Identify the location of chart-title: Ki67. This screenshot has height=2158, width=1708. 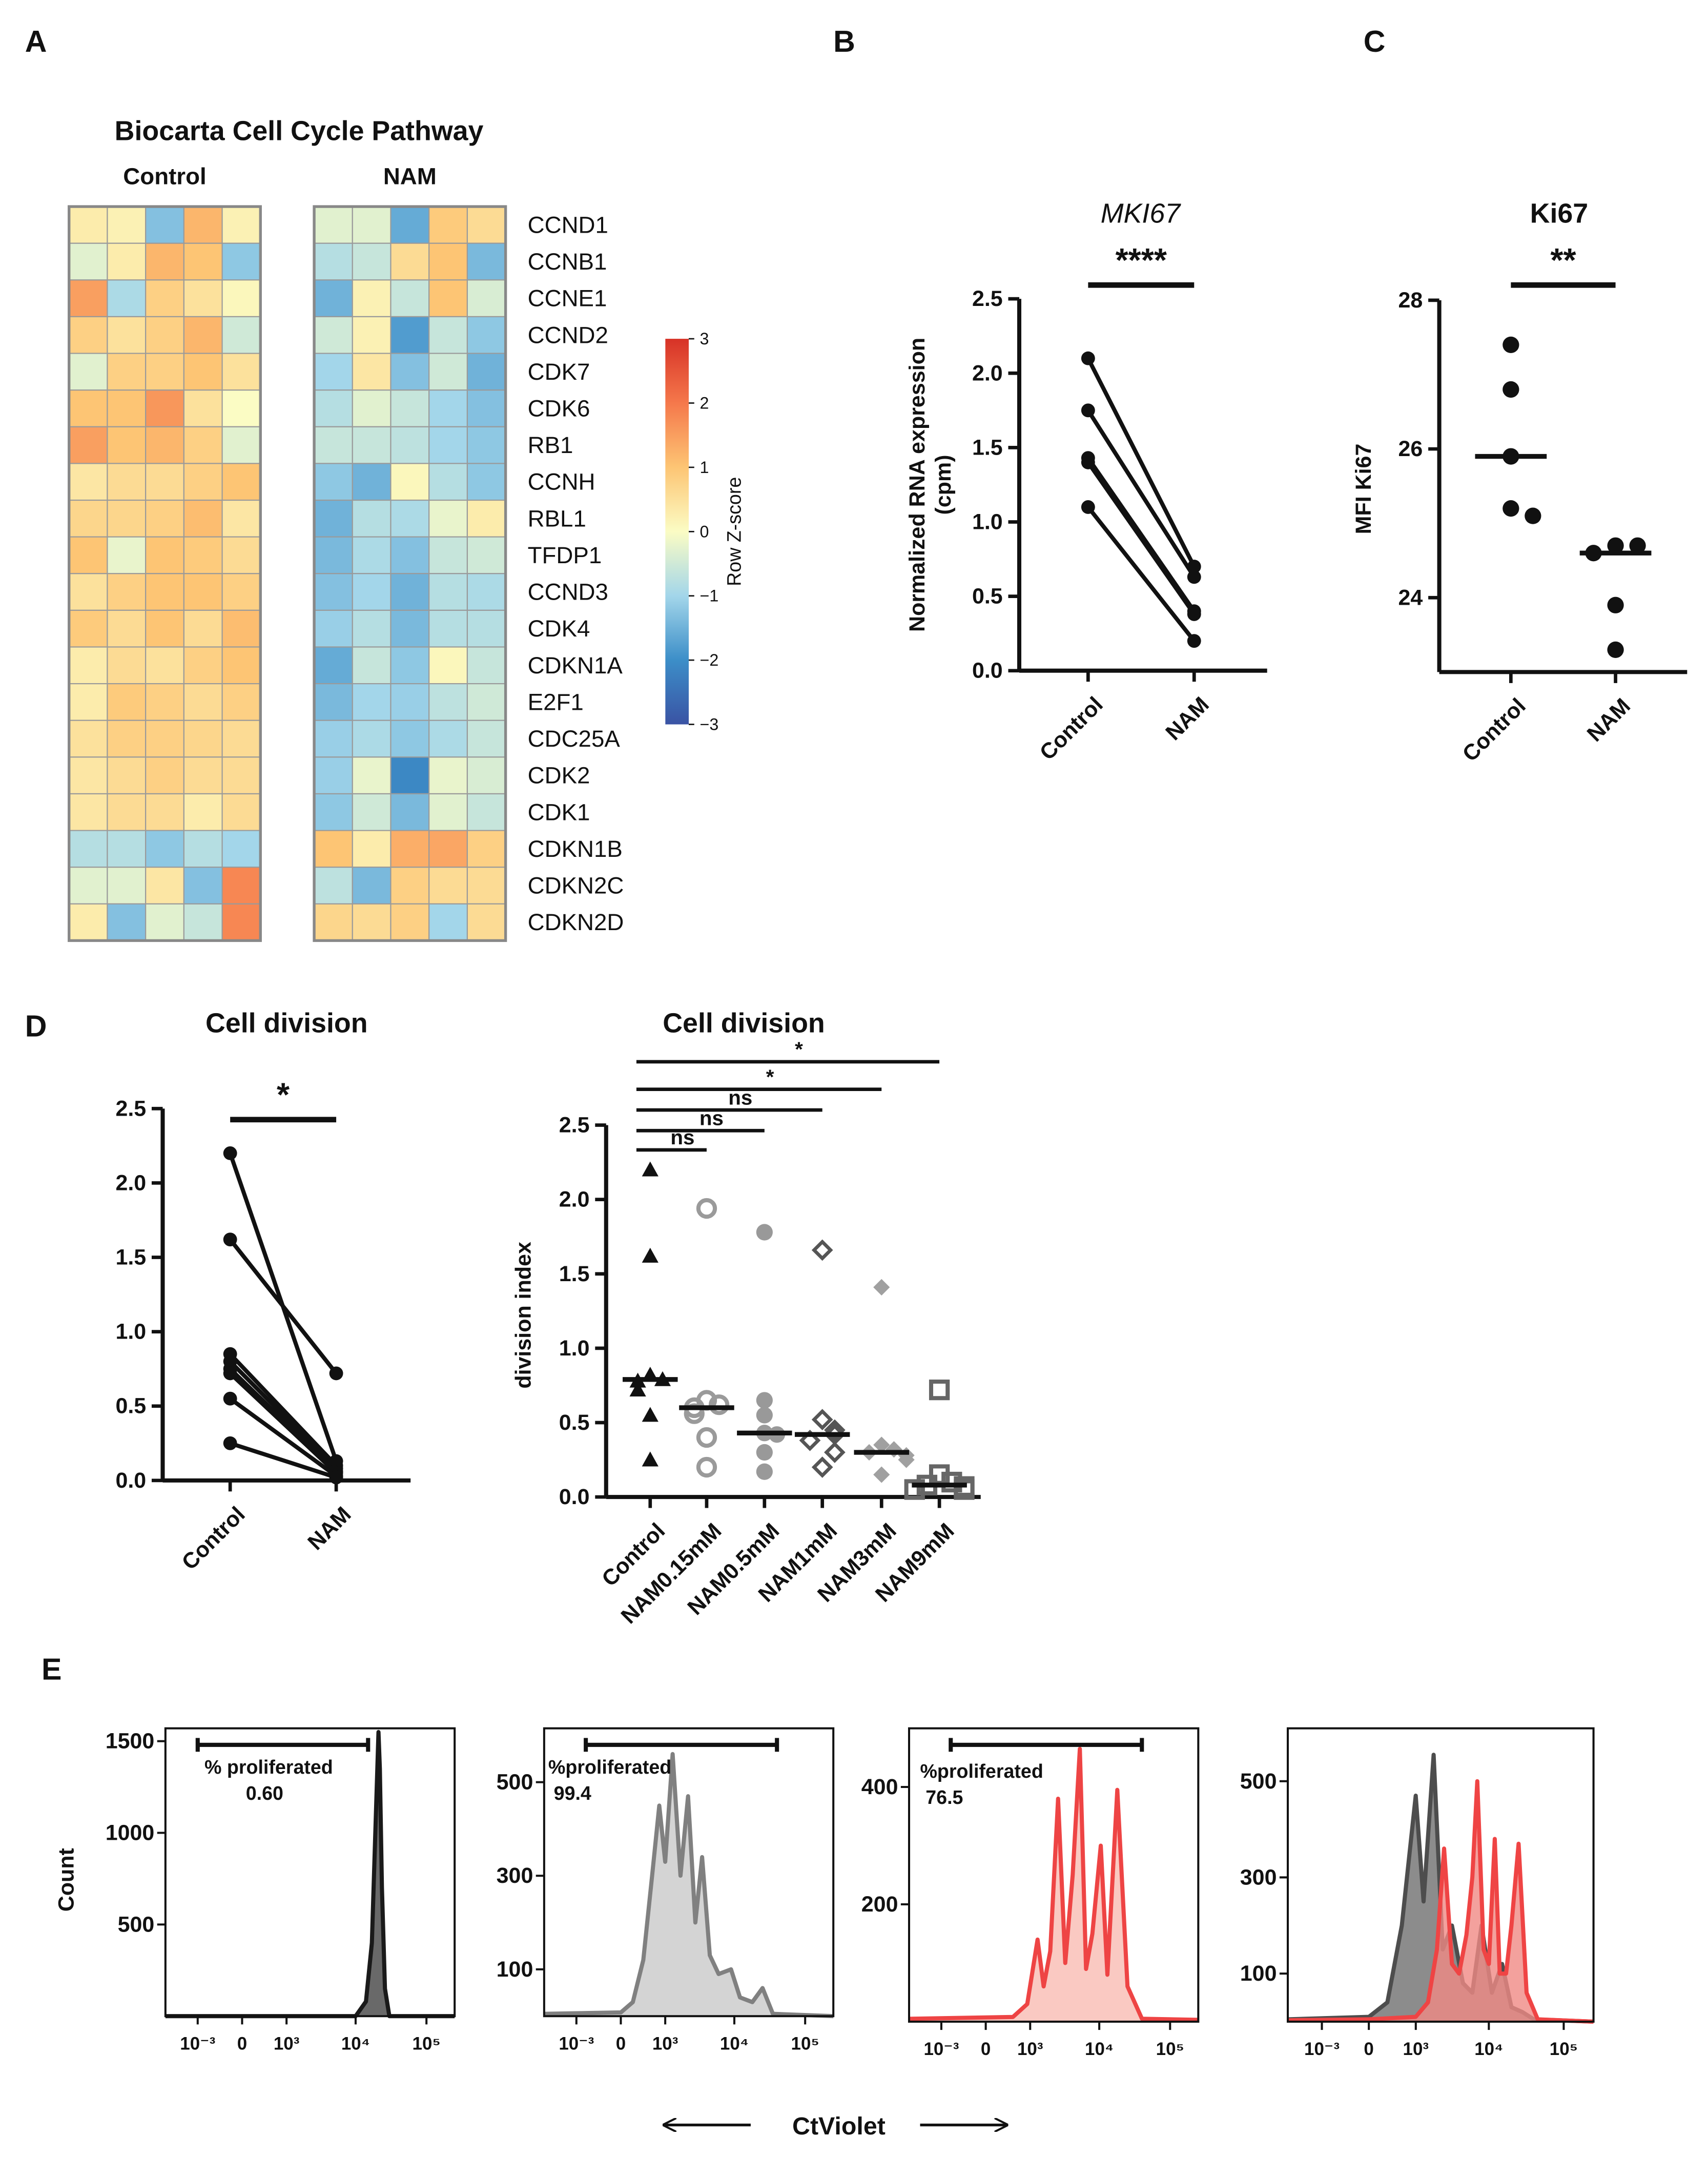
(1559, 213).